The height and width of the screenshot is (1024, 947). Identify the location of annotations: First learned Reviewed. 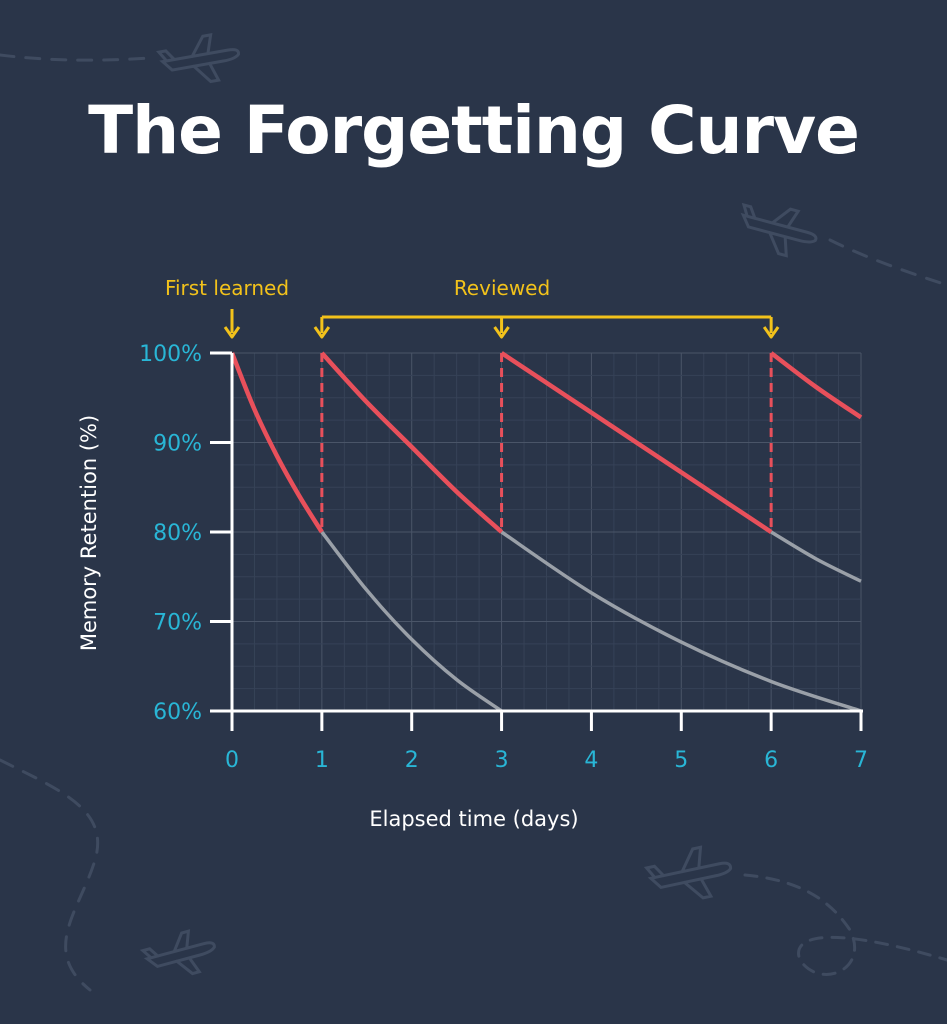
(472, 307).